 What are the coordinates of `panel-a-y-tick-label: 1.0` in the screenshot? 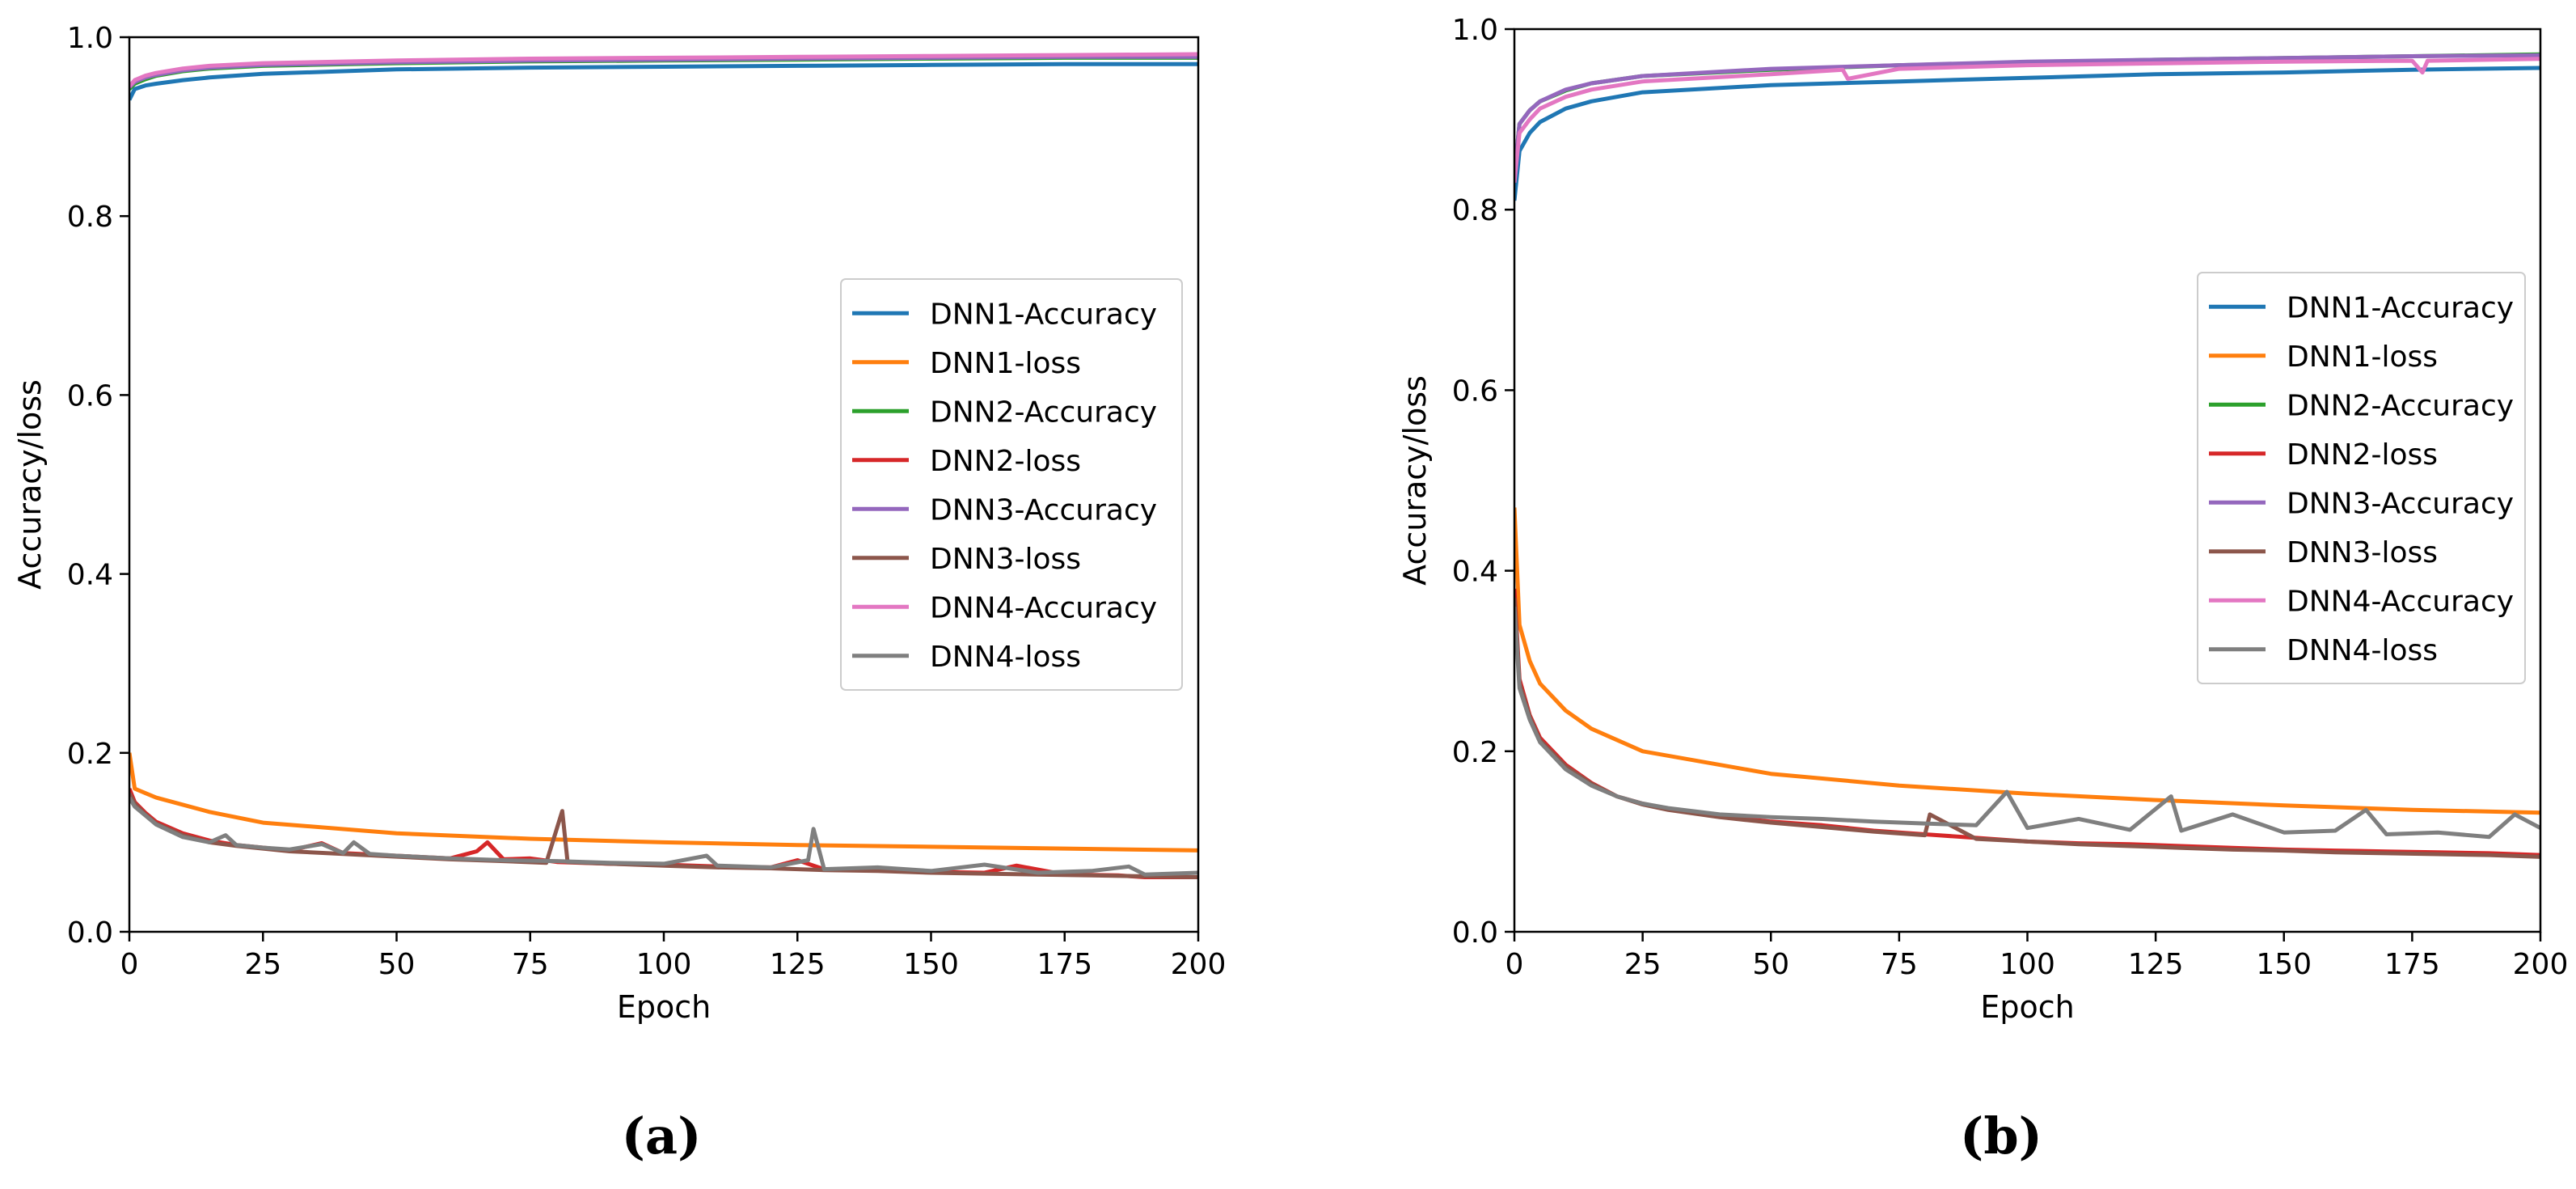 It's located at (90, 38).